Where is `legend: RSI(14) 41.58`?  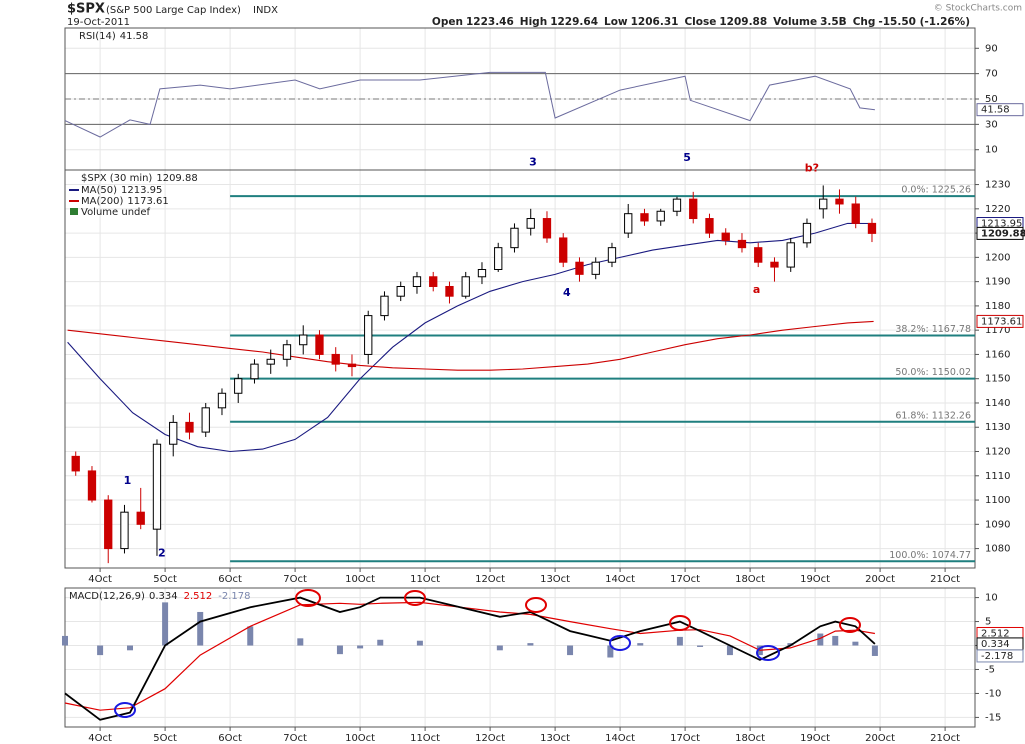 legend: RSI(14) 41.58 is located at coordinates (113, 36).